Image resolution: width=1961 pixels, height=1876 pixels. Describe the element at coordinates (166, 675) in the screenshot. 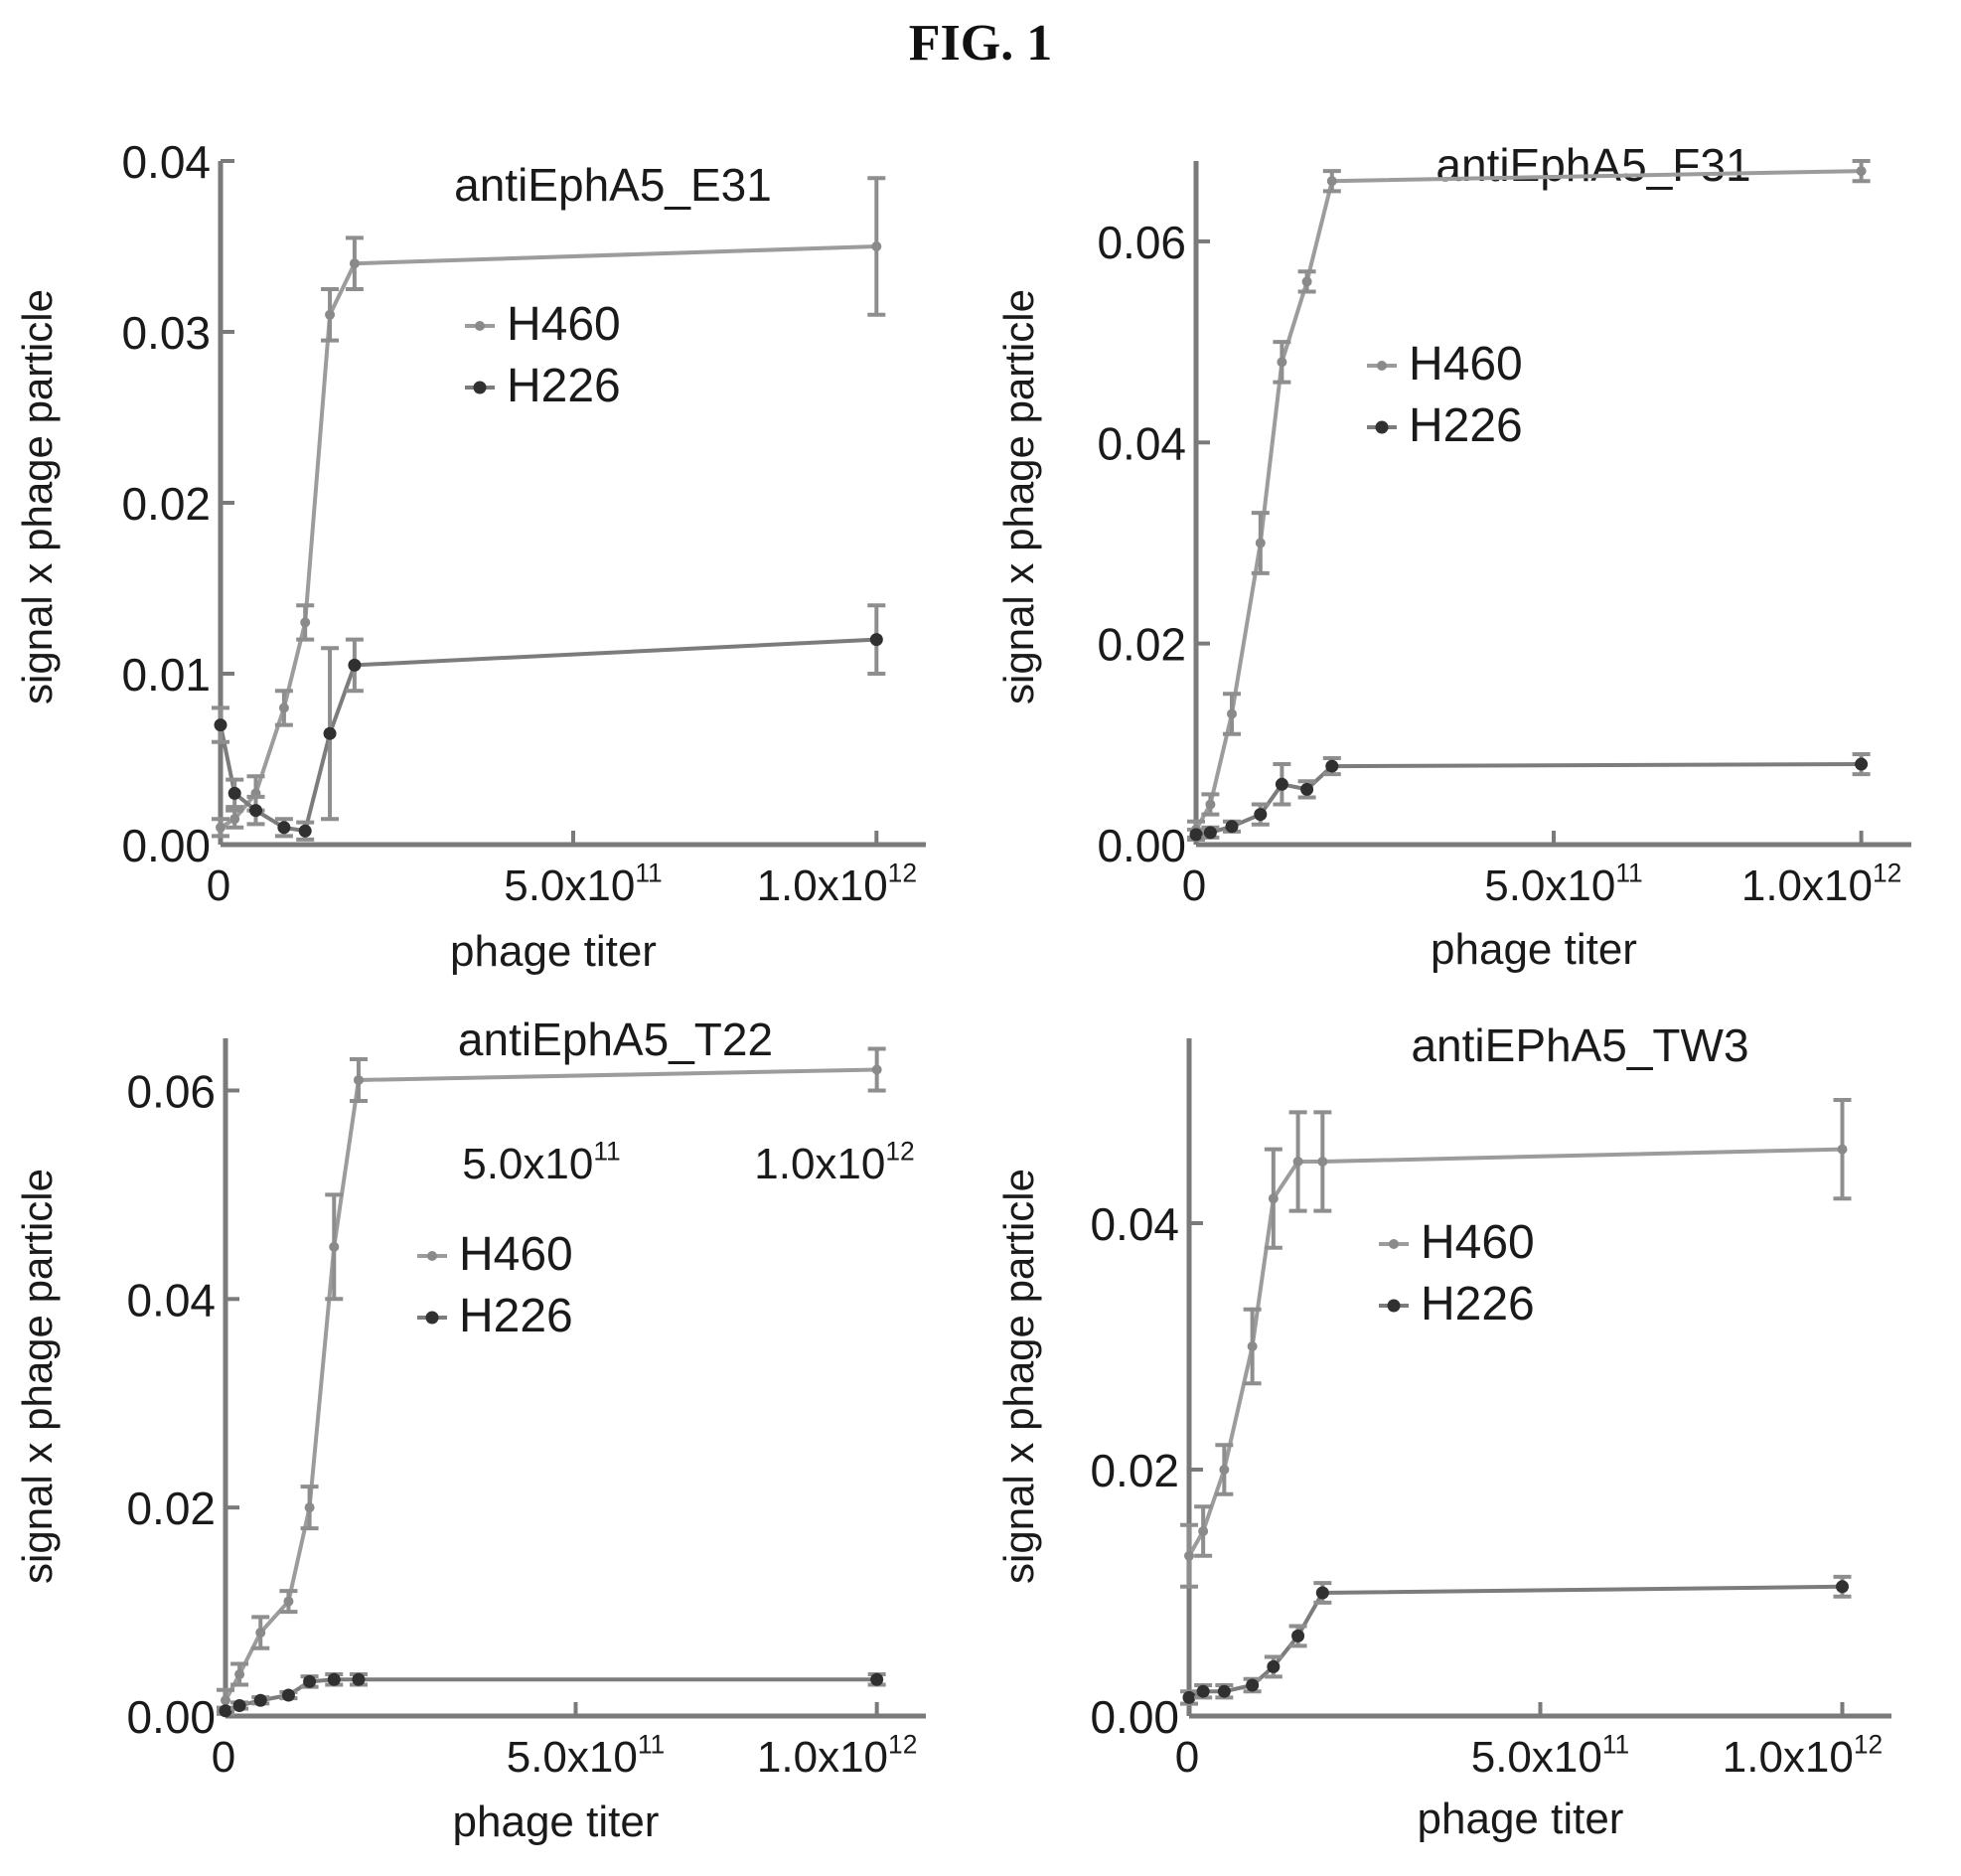

I see `y-tick-label: 0.01` at that location.